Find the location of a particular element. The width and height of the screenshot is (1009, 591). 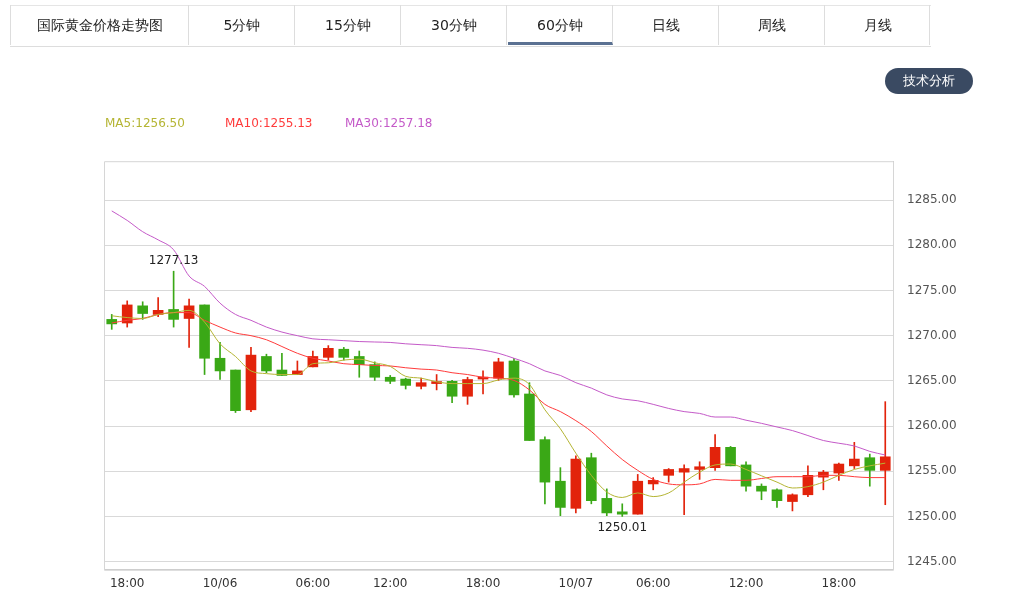

x-tick-label: 10/06 is located at coordinates (220, 583).